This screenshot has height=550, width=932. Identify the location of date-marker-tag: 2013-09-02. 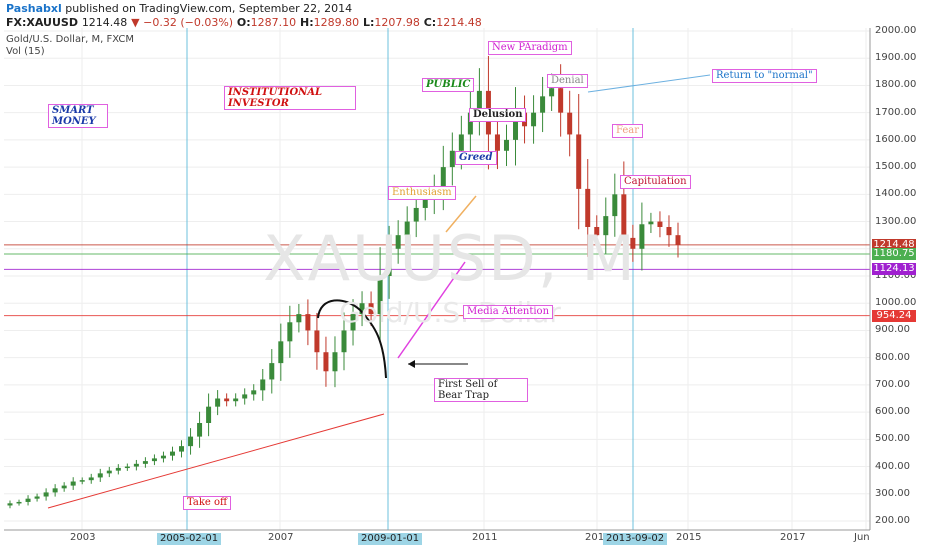
(635, 539).